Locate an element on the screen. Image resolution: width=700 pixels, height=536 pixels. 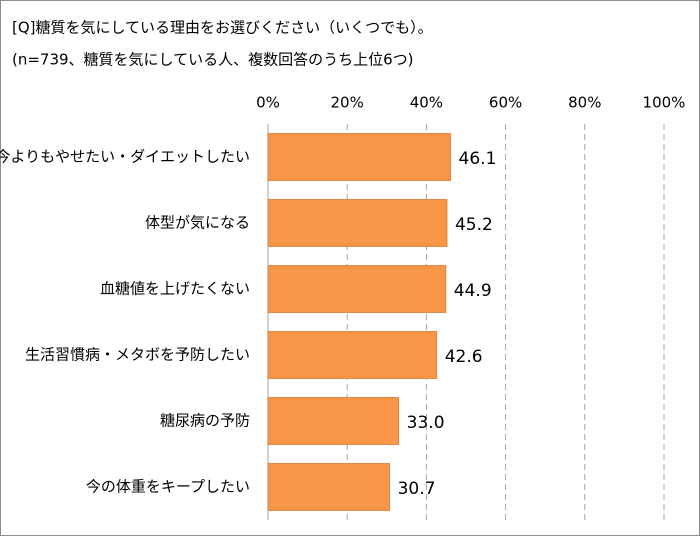
y-tick-label: 今の体重をキープしたい is located at coordinates (168, 487).